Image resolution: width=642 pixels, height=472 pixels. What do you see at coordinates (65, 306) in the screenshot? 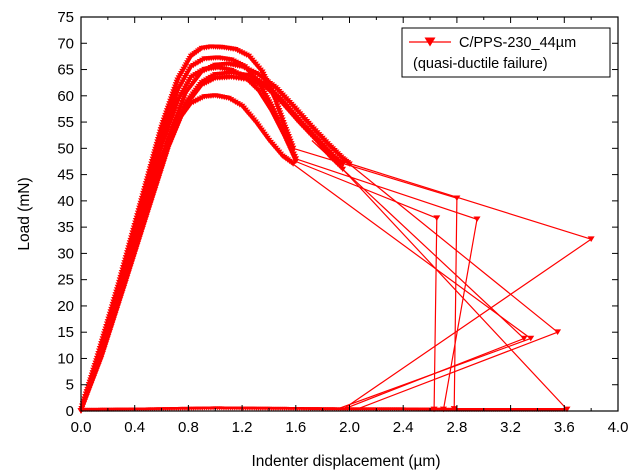
I see `y-tick-label: 20` at bounding box center [65, 306].